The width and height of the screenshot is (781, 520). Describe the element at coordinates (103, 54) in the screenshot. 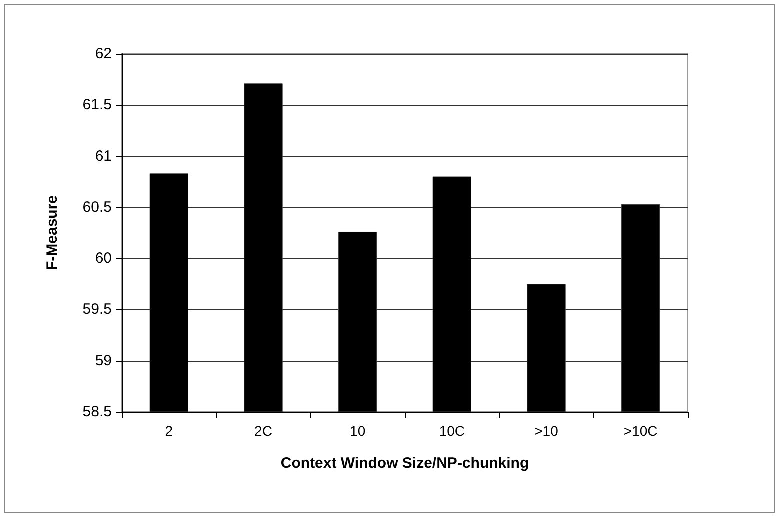

I see `y-tick-label: 62` at that location.